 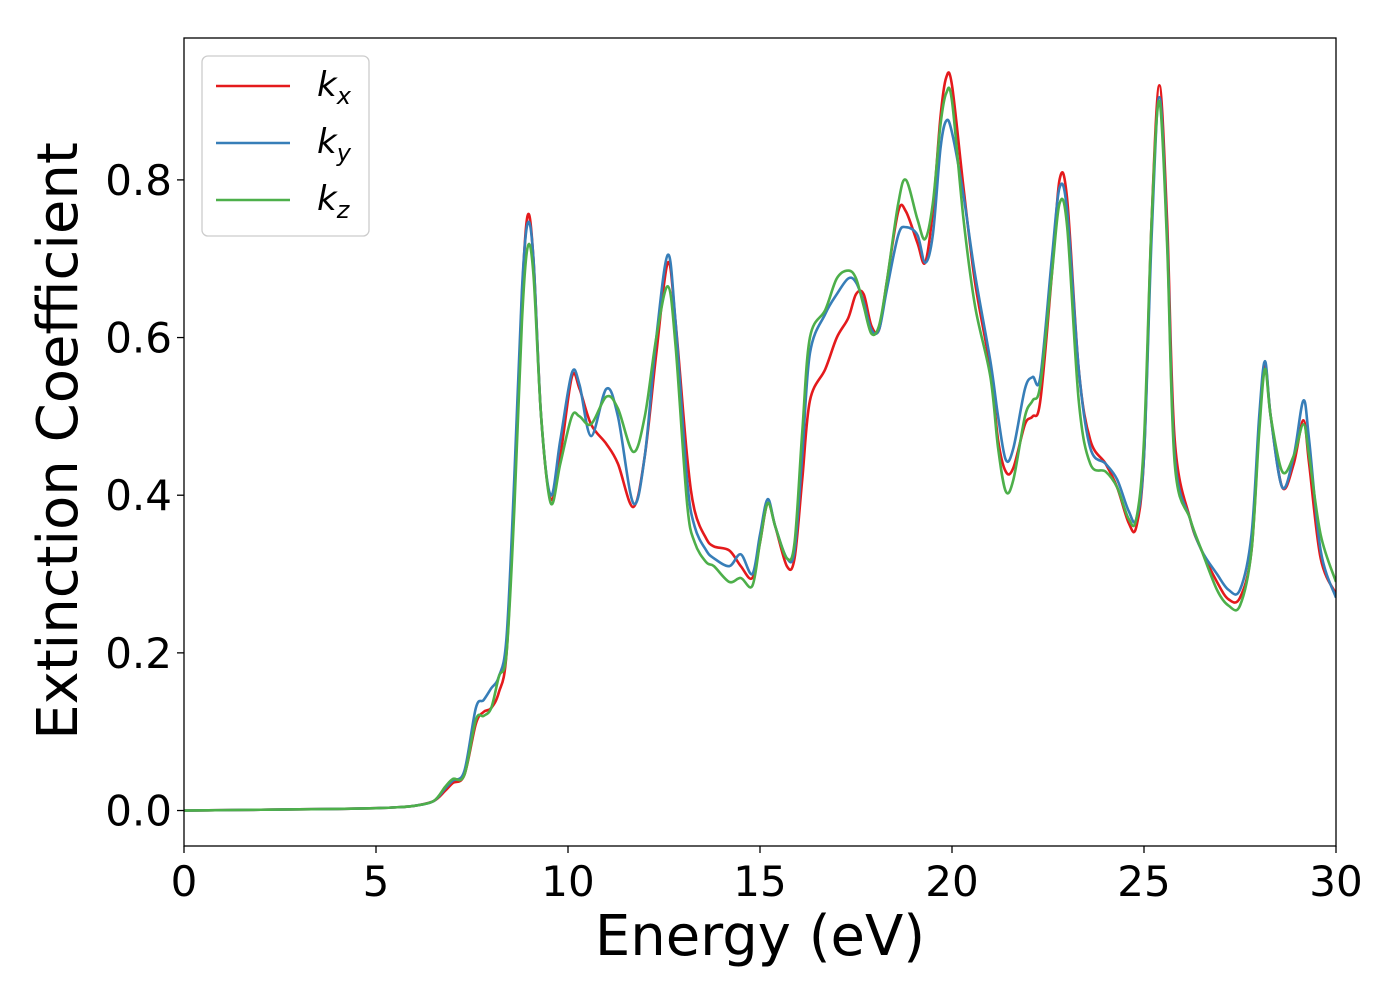 I want to click on x-tick-label: 0, so click(x=184, y=881).